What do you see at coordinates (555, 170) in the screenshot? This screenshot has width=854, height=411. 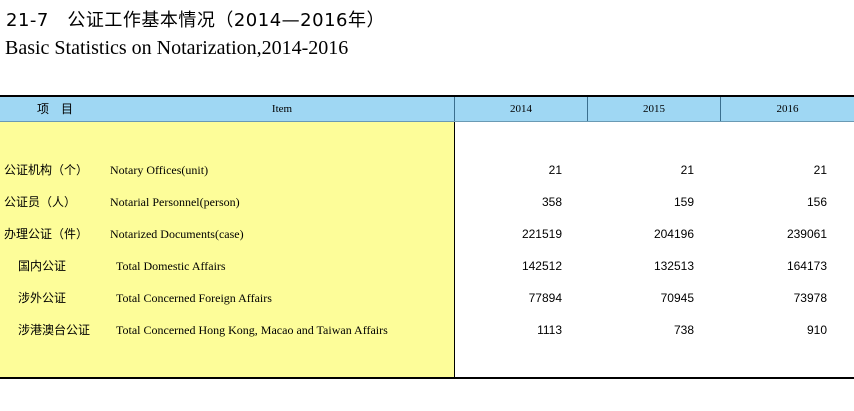 I see `cell-2014: 21` at bounding box center [555, 170].